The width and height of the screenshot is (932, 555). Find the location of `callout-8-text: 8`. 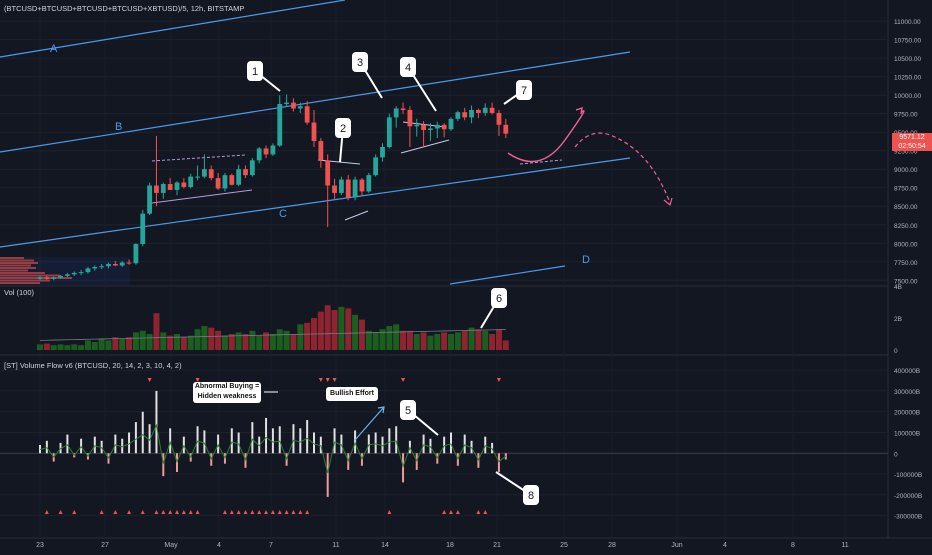

callout-8-text: 8 is located at coordinates (531, 496).